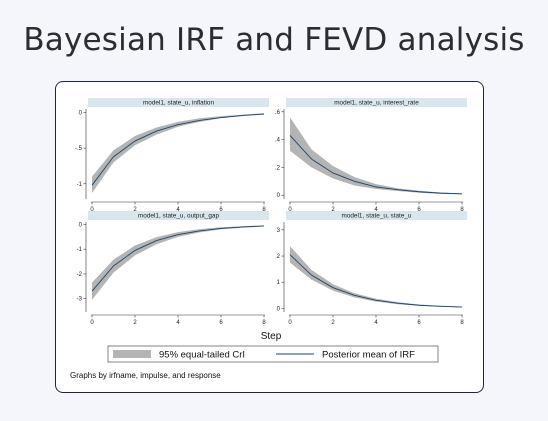 The image size is (548, 421). I want to click on legend-box, so click(273, 354).